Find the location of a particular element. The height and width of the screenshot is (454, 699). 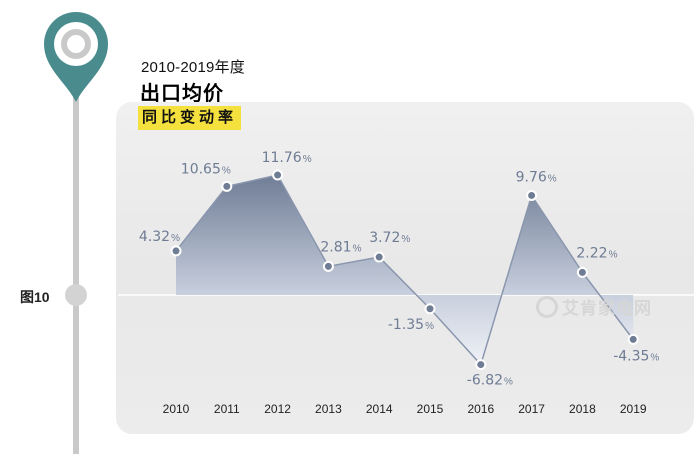

data-label-2017: 9.76% is located at coordinates (536, 177).